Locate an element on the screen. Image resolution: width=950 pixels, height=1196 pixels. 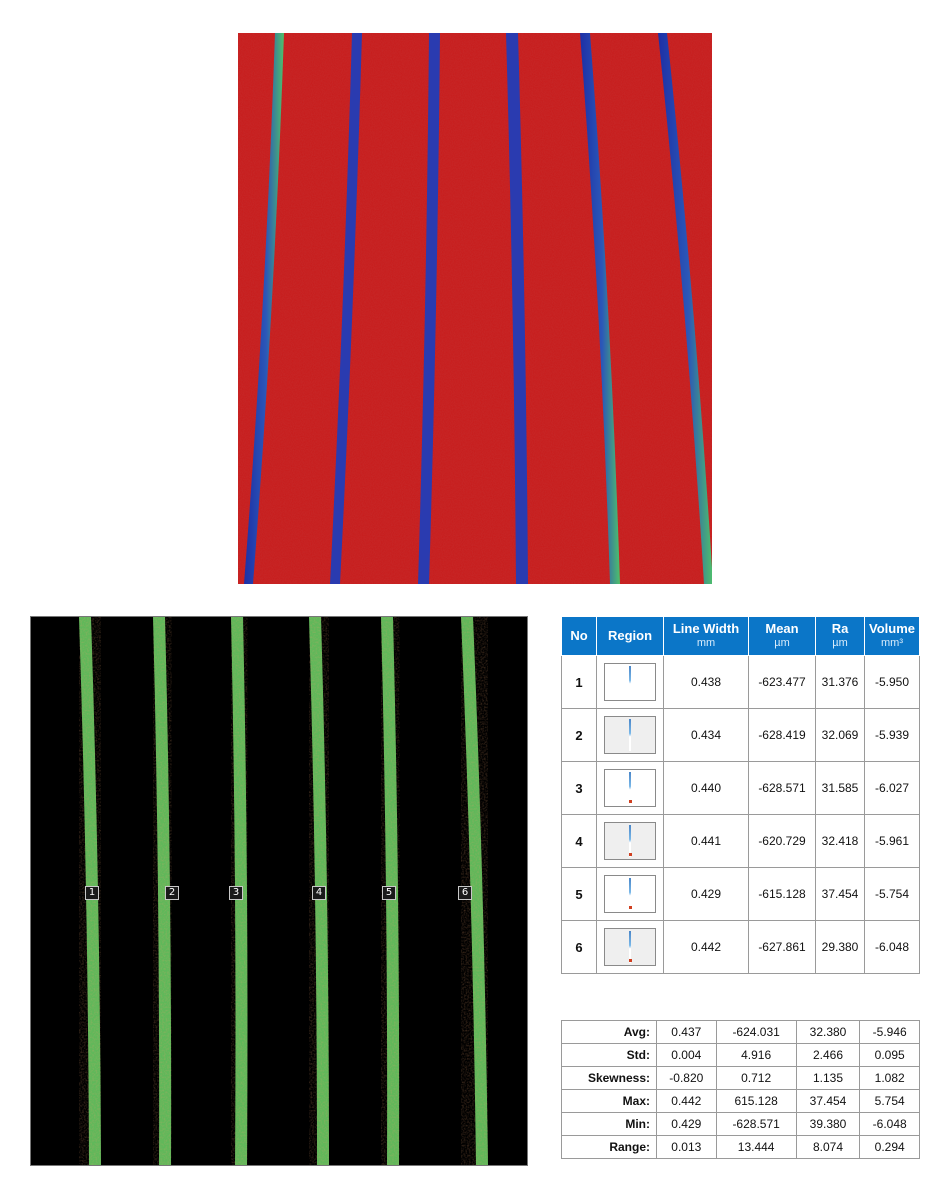
header-no: No is located at coordinates (579, 636).